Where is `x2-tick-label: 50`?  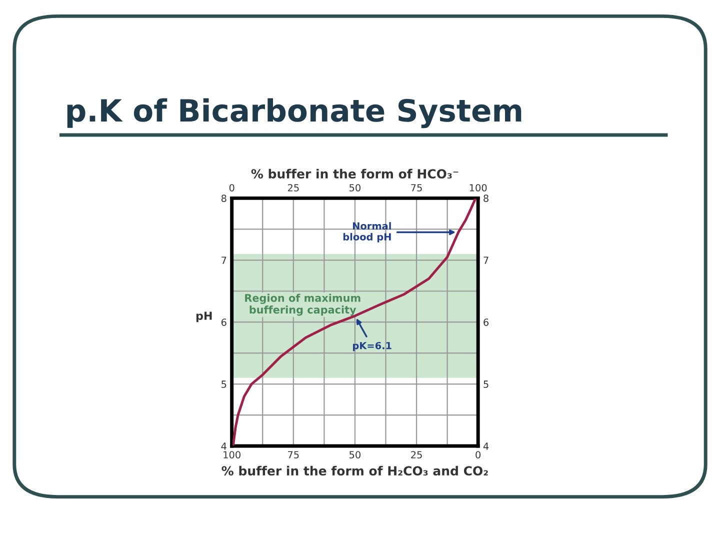
x2-tick-label: 50 is located at coordinates (355, 188).